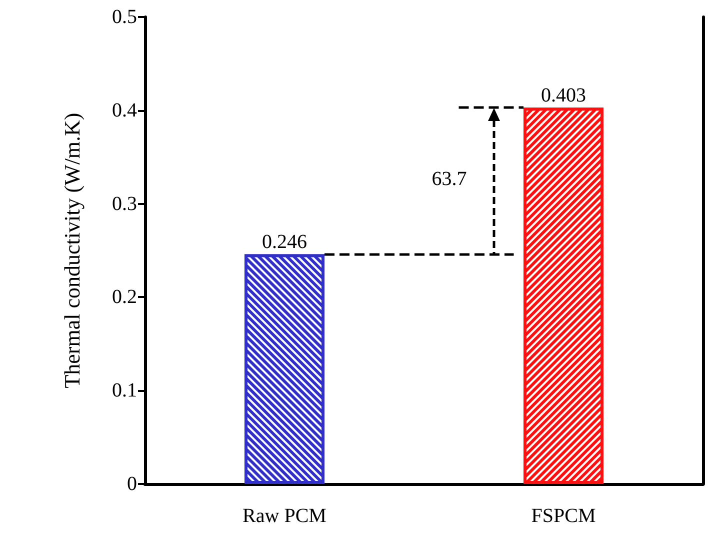 This screenshot has height=536, width=711. I want to click on x-tick-label: Raw PCM, so click(284, 516).